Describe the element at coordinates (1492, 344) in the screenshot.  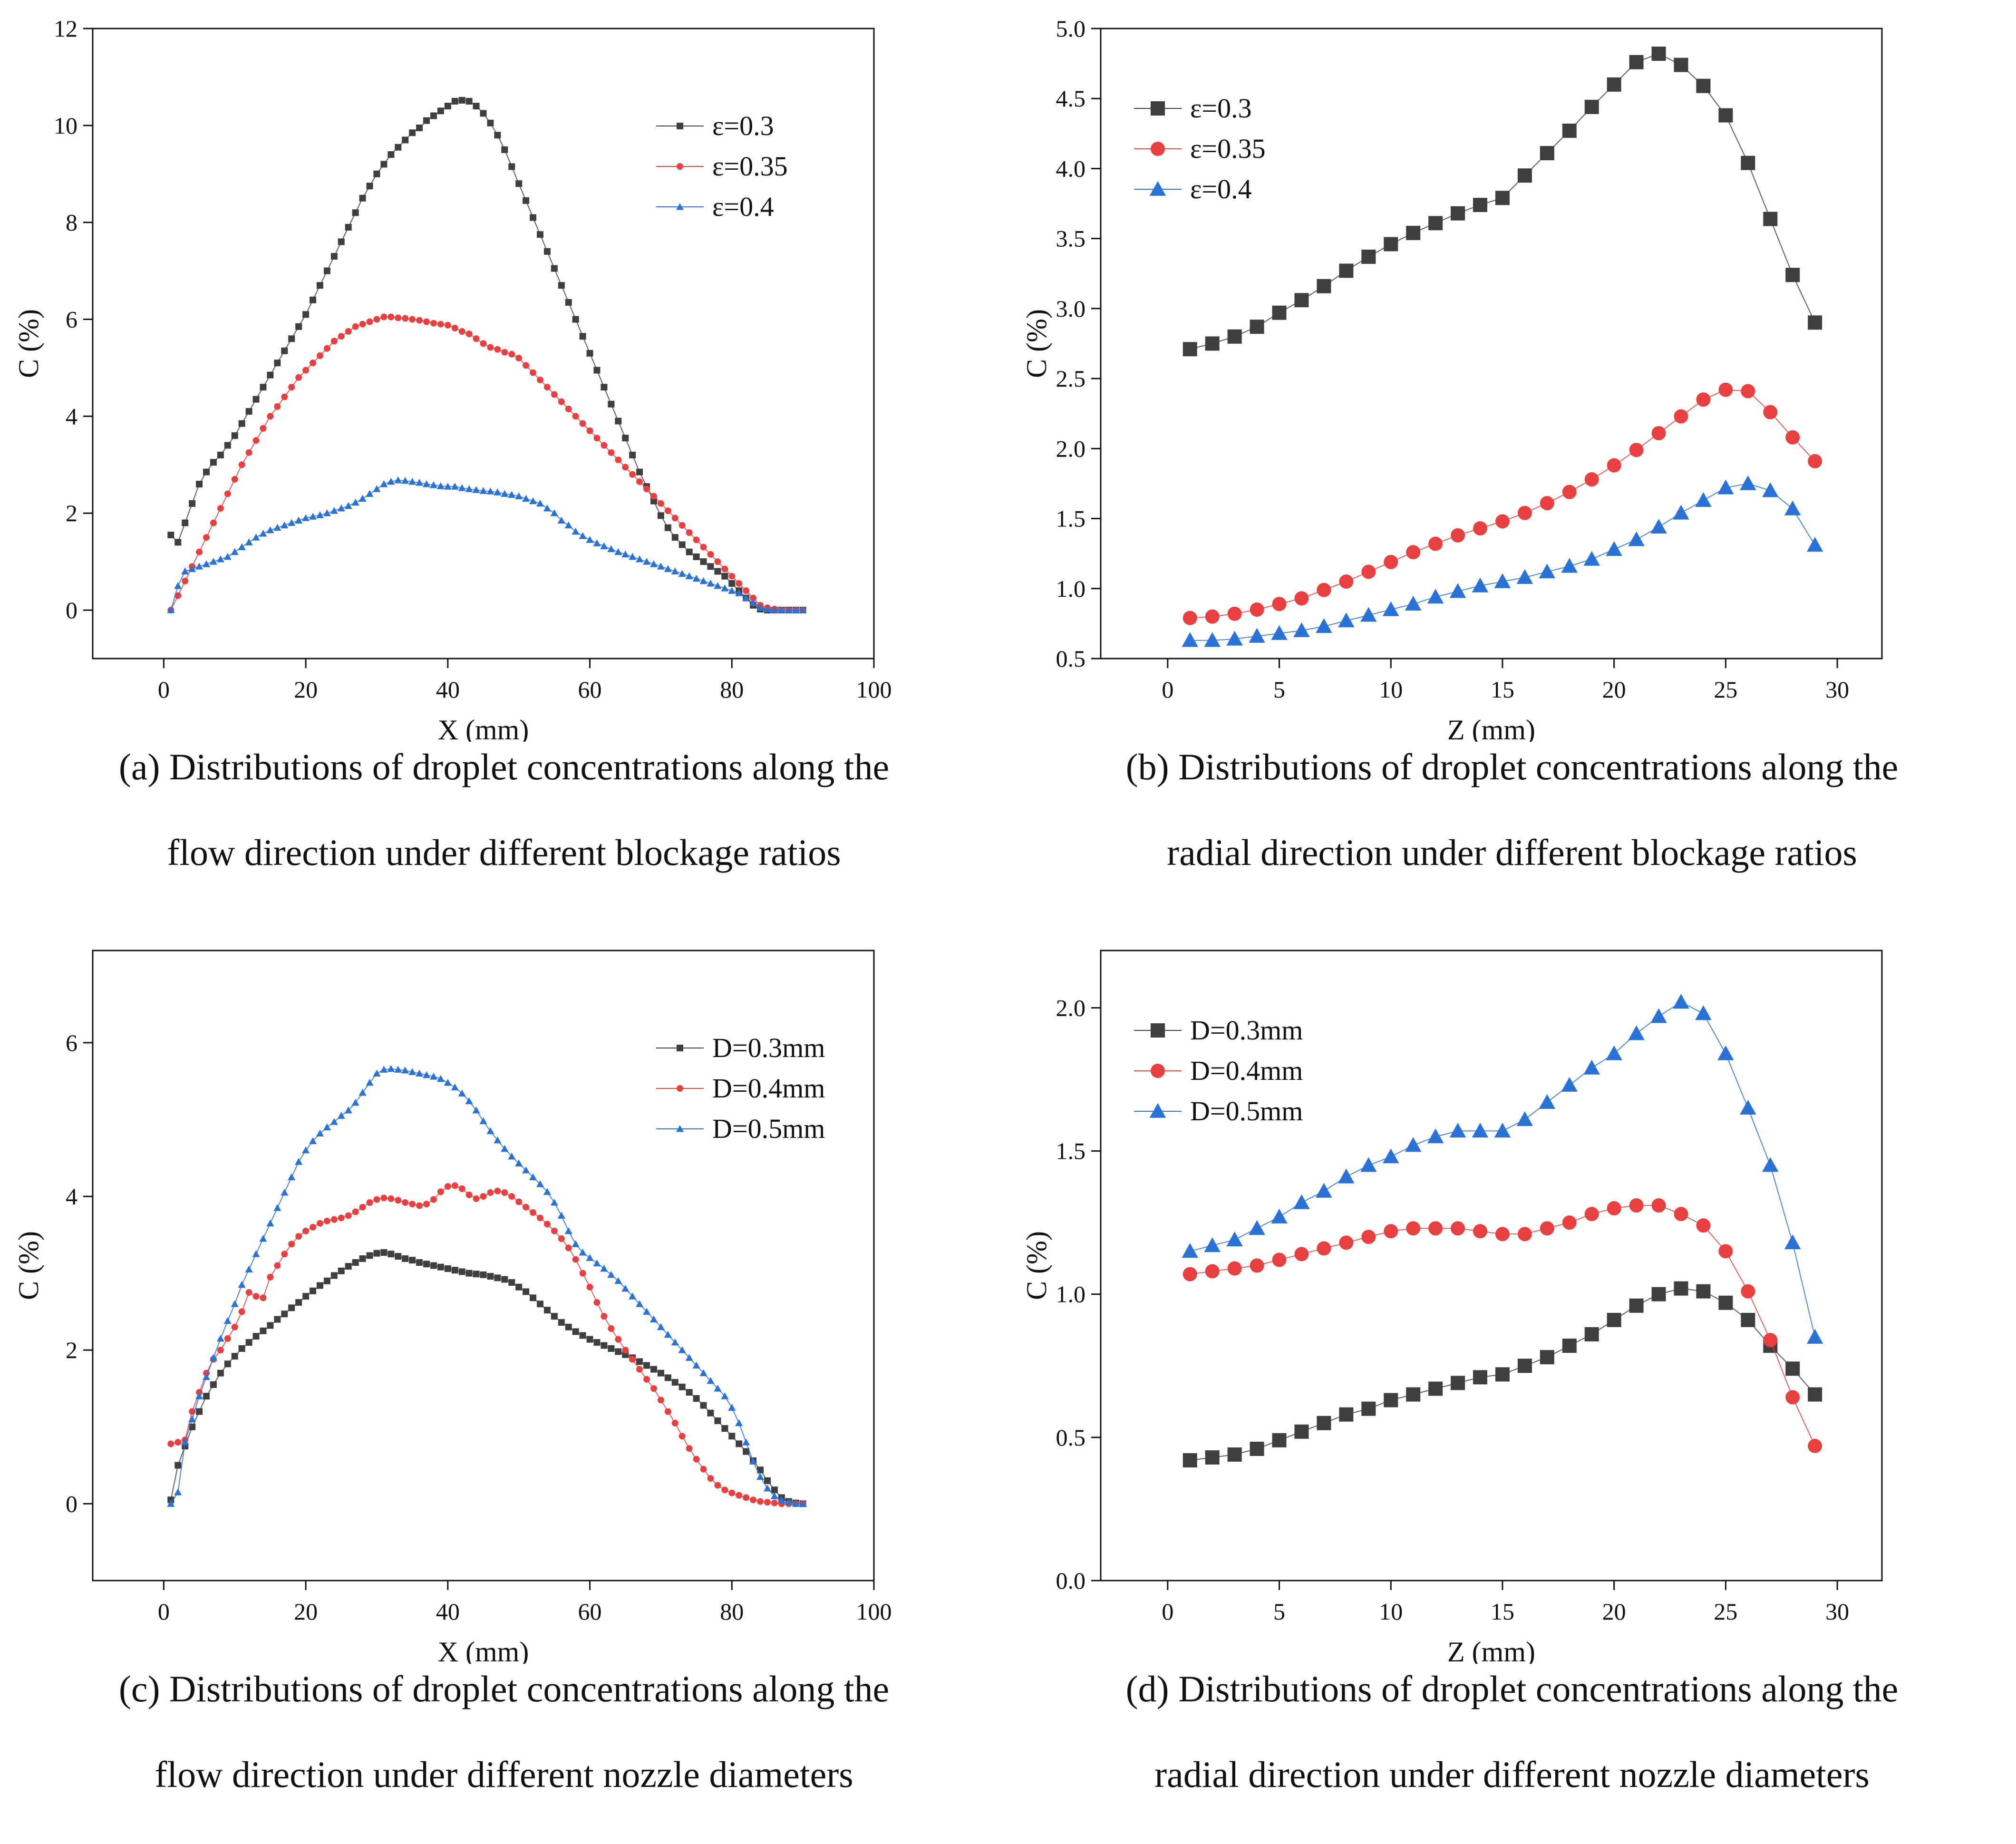
I see `plot-frame` at that location.